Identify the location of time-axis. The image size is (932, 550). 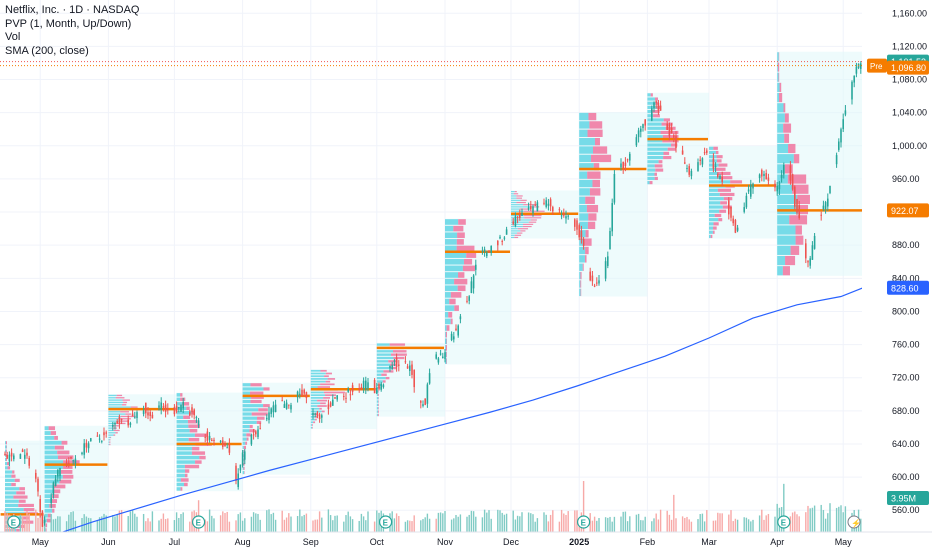
(466, 541).